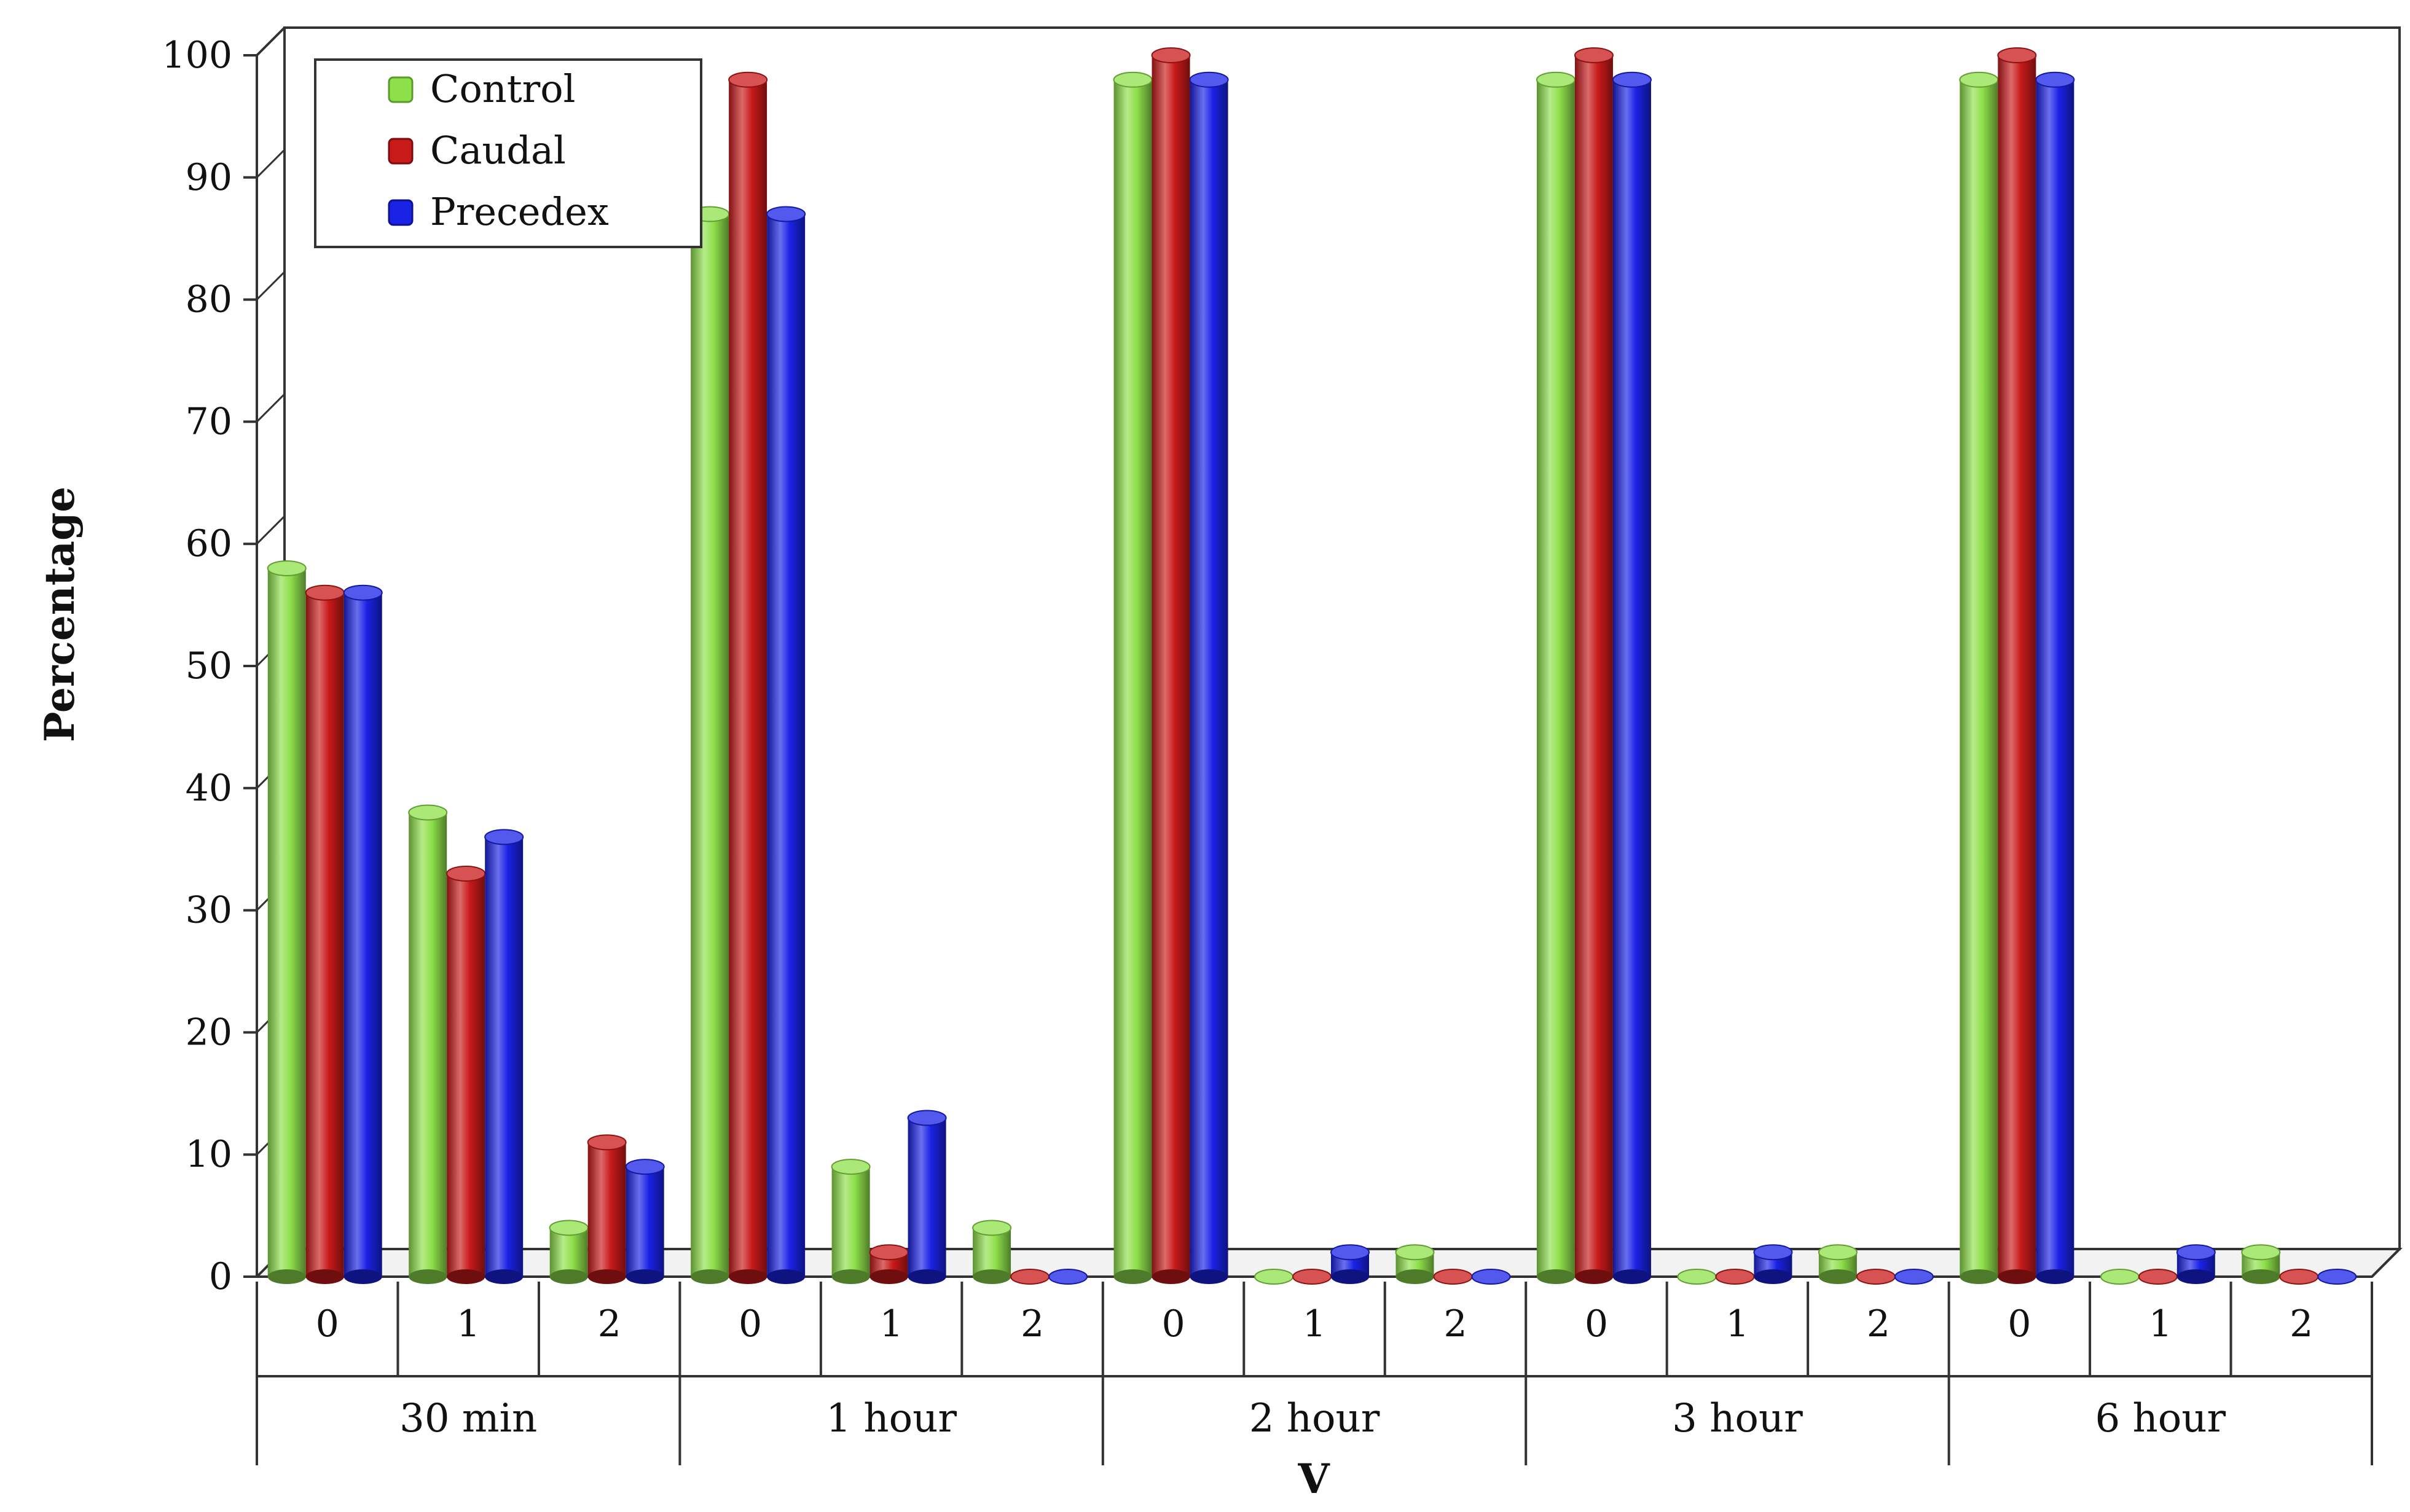  What do you see at coordinates (498, 150) in the screenshot?
I see `legend-label-caudal: Caudal` at bounding box center [498, 150].